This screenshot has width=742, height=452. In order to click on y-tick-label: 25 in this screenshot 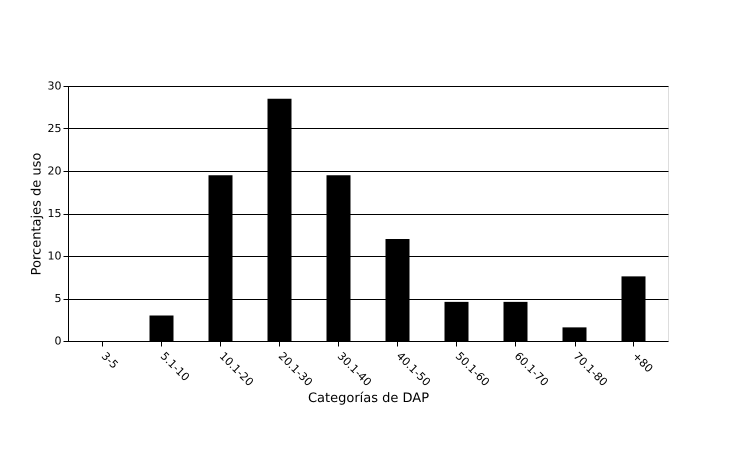, I will do `click(55, 128)`.